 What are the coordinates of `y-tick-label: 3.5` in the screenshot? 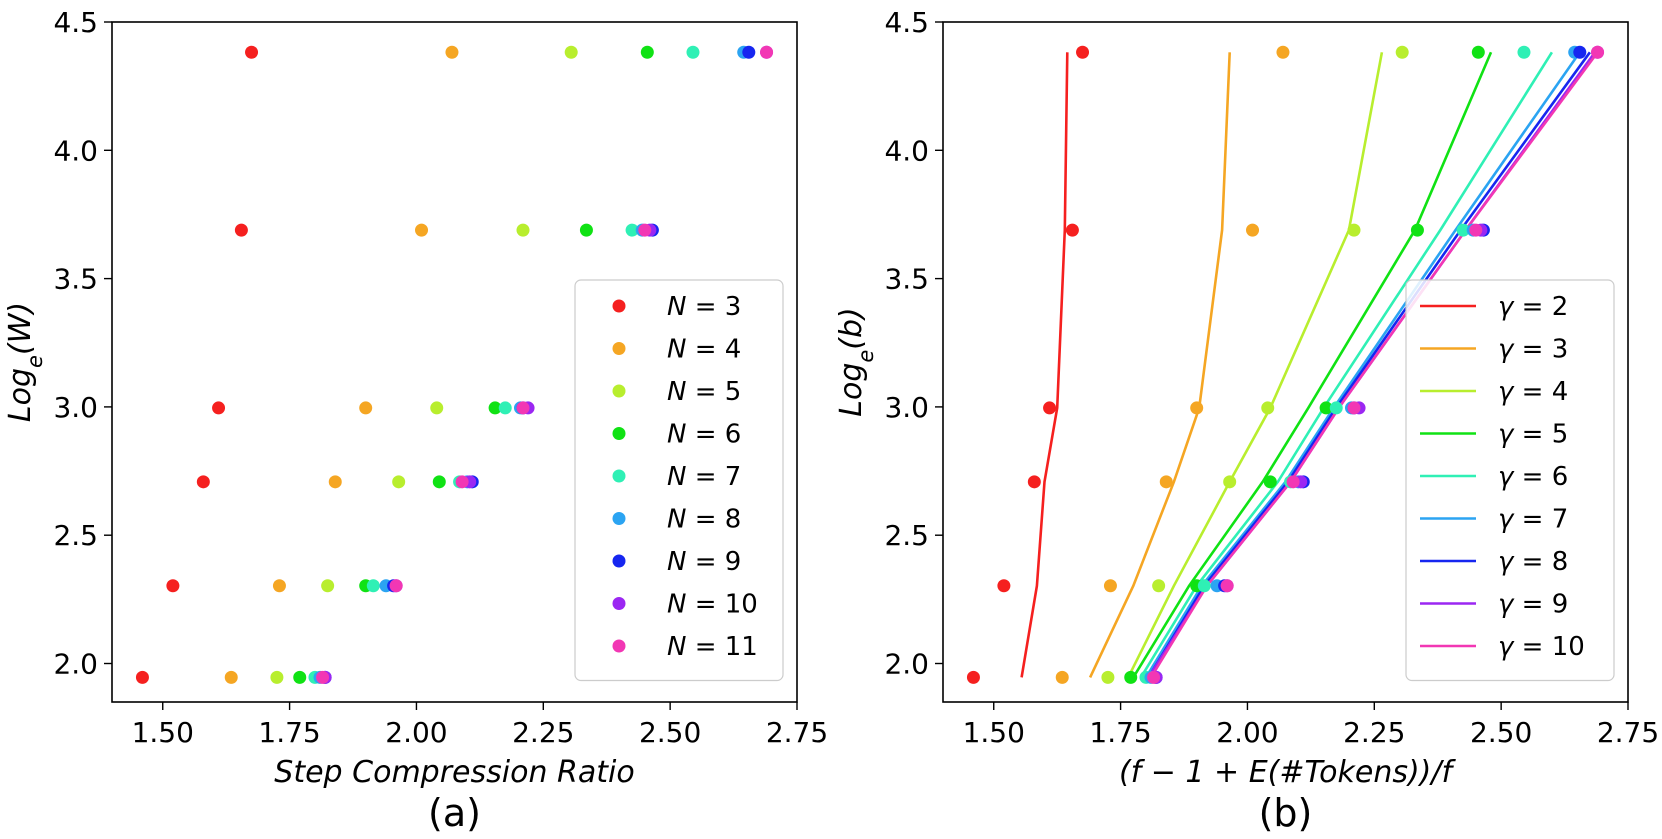 It's located at (75, 279).